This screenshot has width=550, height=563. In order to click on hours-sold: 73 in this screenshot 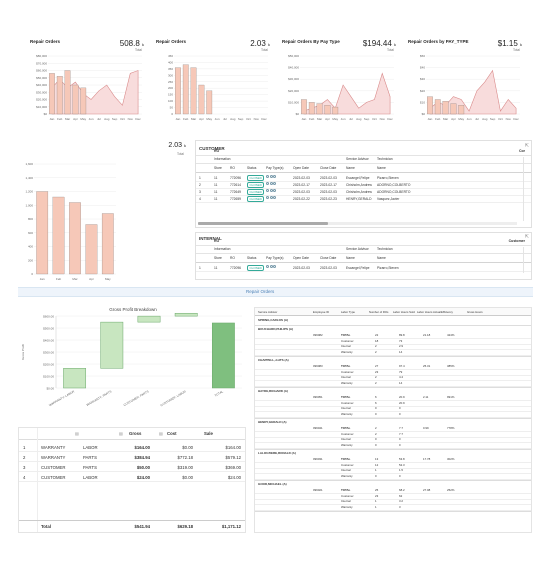, I will do `click(401, 340)`.